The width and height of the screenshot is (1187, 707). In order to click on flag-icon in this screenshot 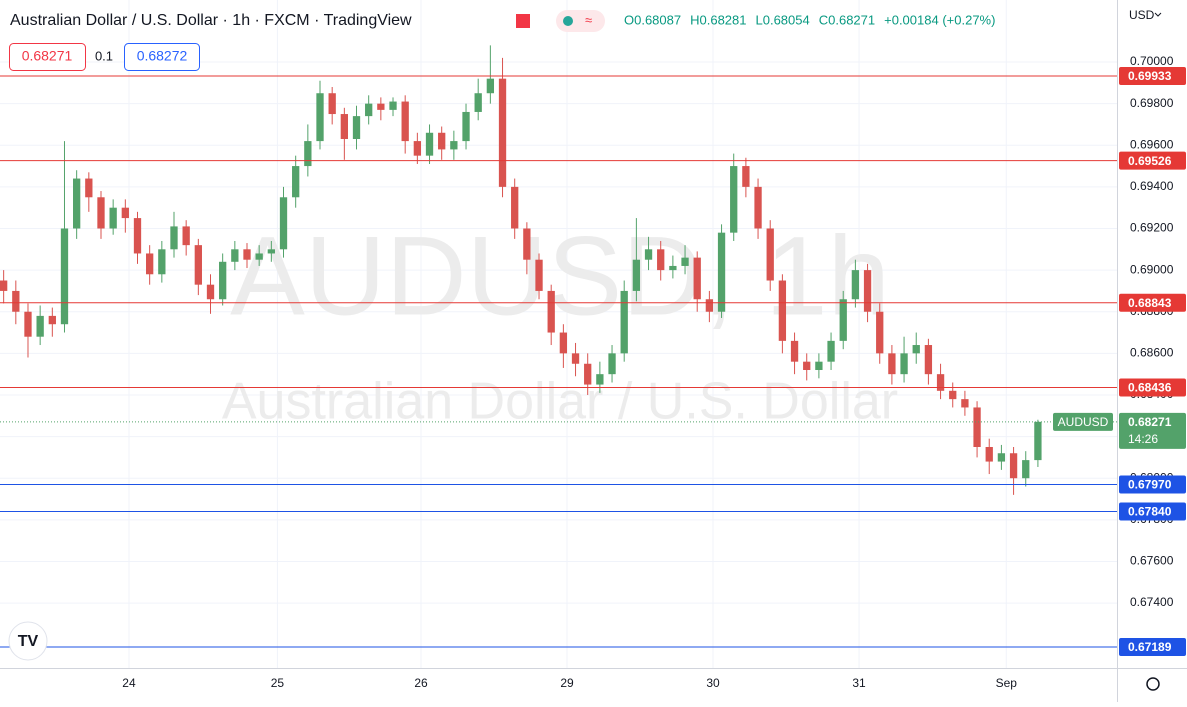, I will do `click(523, 21)`.